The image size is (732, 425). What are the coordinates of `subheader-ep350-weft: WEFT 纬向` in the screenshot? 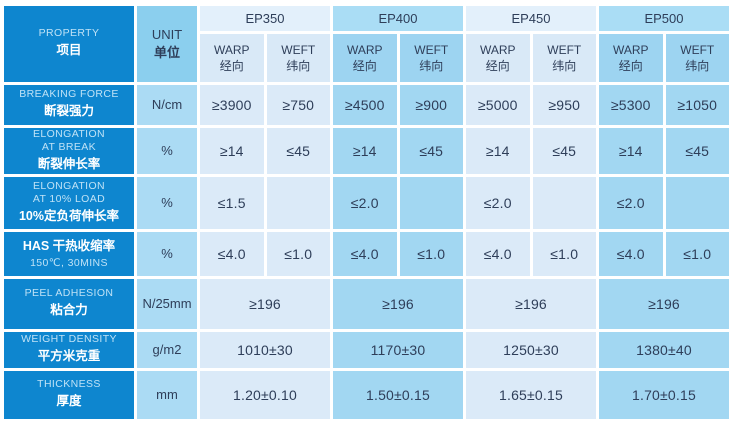 It's located at (298, 58).